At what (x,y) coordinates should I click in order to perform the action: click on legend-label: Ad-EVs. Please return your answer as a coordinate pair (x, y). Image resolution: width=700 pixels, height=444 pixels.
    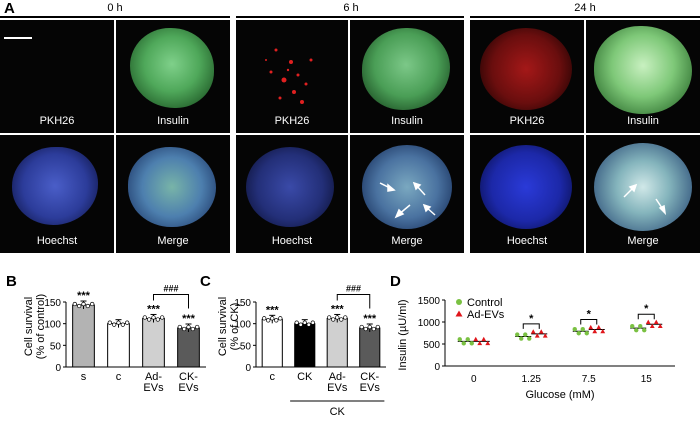
    Looking at the image, I should click on (486, 315).